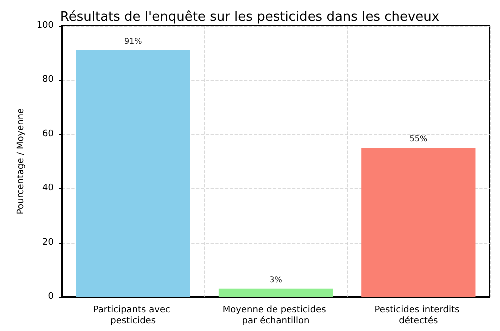  Describe the element at coordinates (51, 297) in the screenshot. I see `y-tick-label: 0` at that location.